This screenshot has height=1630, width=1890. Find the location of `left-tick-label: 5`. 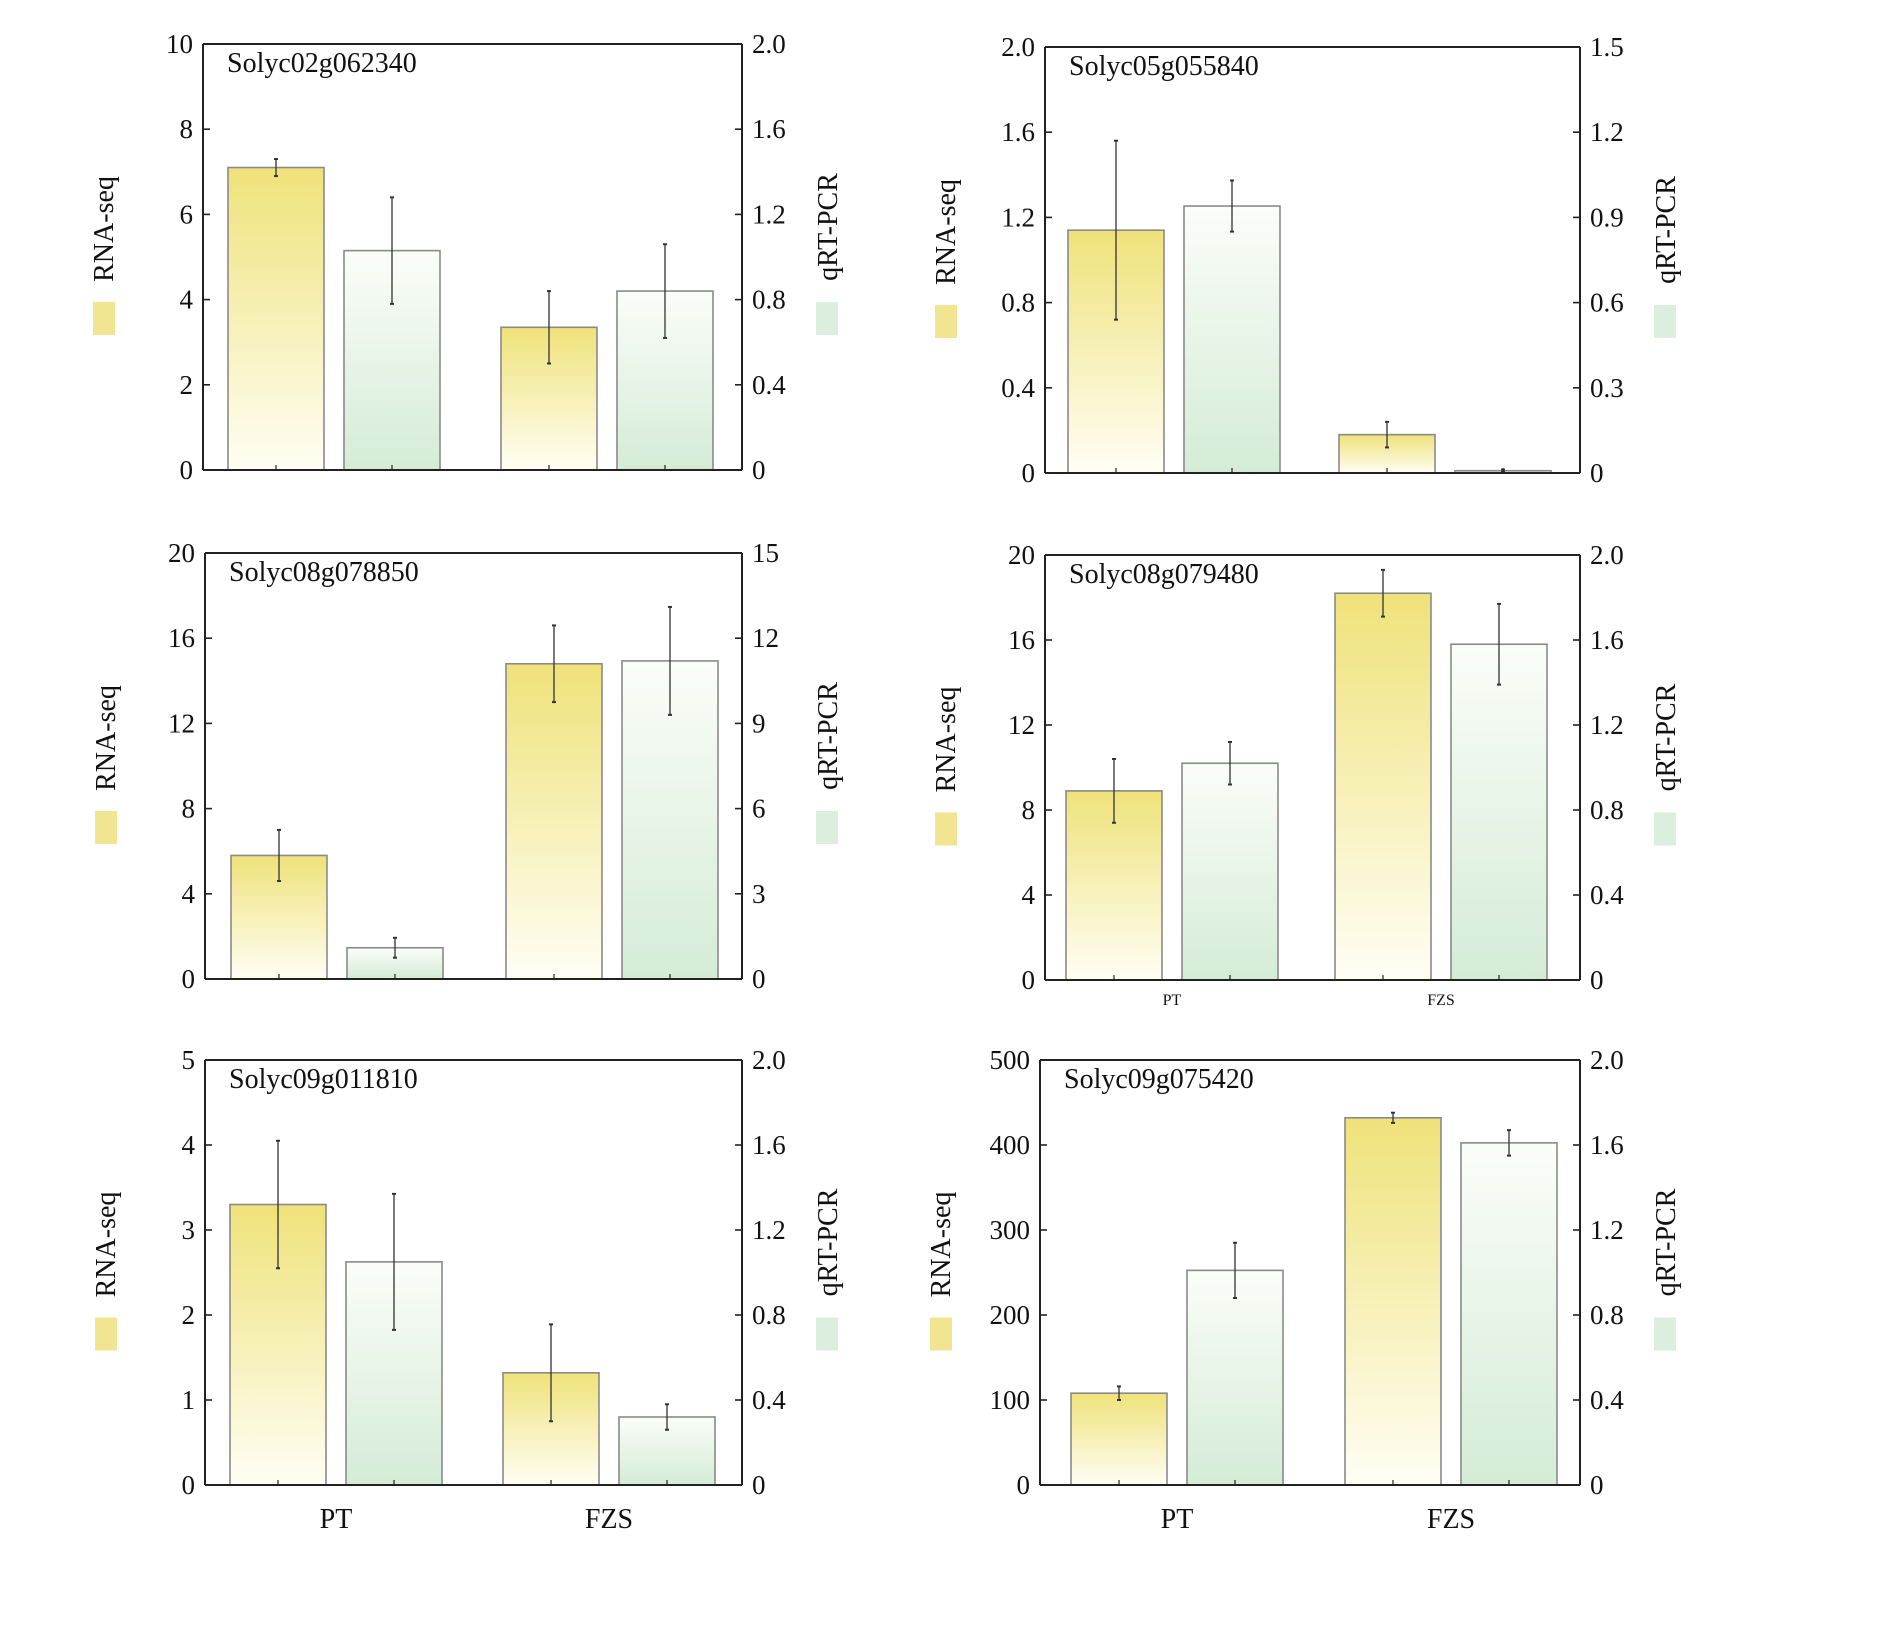

left-tick-label: 5 is located at coordinates (189, 1060).